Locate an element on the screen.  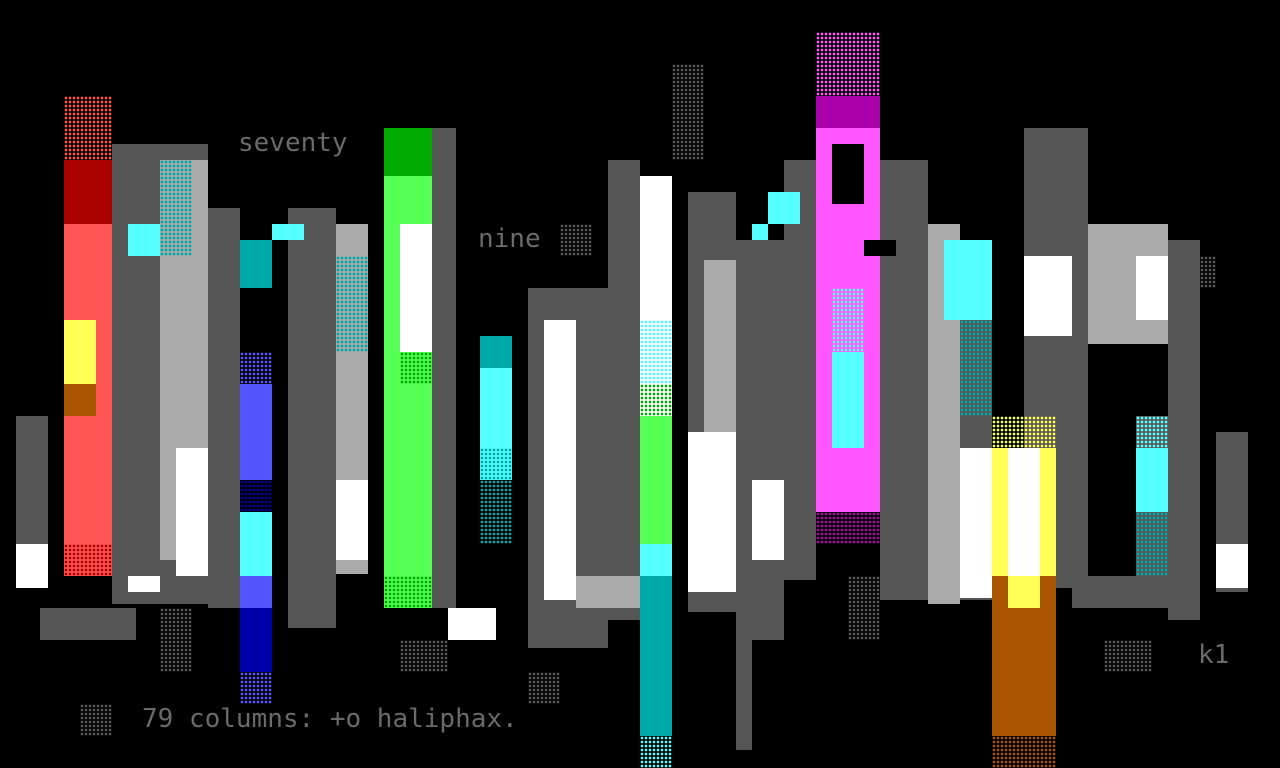
word-nine: nine is located at coordinates (509, 239).